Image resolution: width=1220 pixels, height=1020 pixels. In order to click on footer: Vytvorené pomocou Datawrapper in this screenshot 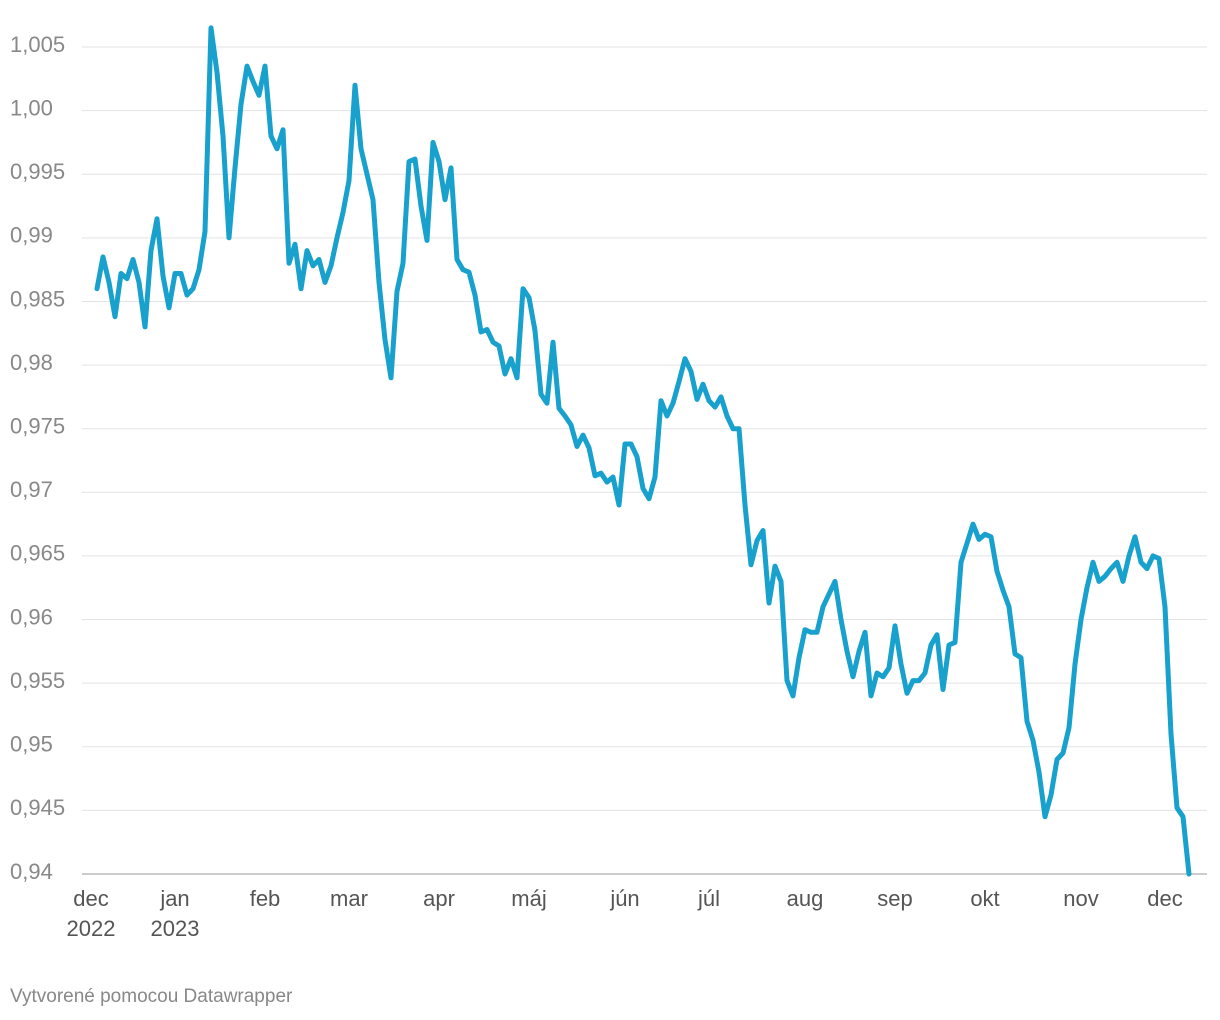, I will do `click(151, 996)`.